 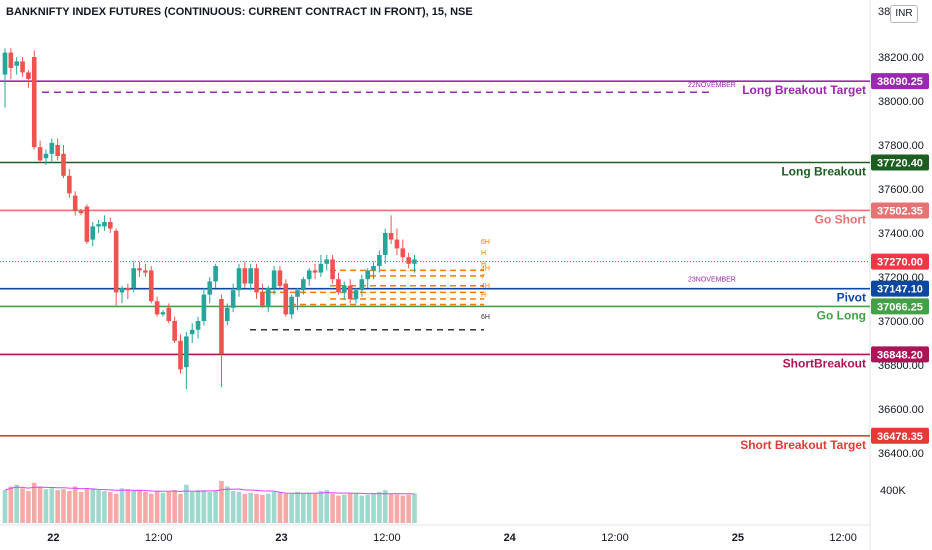 I want to click on date-annotation: 23NOVEMBER, so click(x=712, y=280).